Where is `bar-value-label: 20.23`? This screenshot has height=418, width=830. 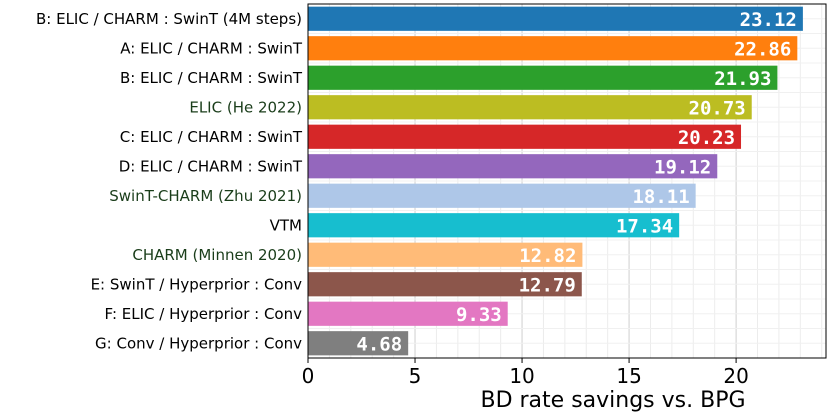
bar-value-label: 20.23 is located at coordinates (706, 138).